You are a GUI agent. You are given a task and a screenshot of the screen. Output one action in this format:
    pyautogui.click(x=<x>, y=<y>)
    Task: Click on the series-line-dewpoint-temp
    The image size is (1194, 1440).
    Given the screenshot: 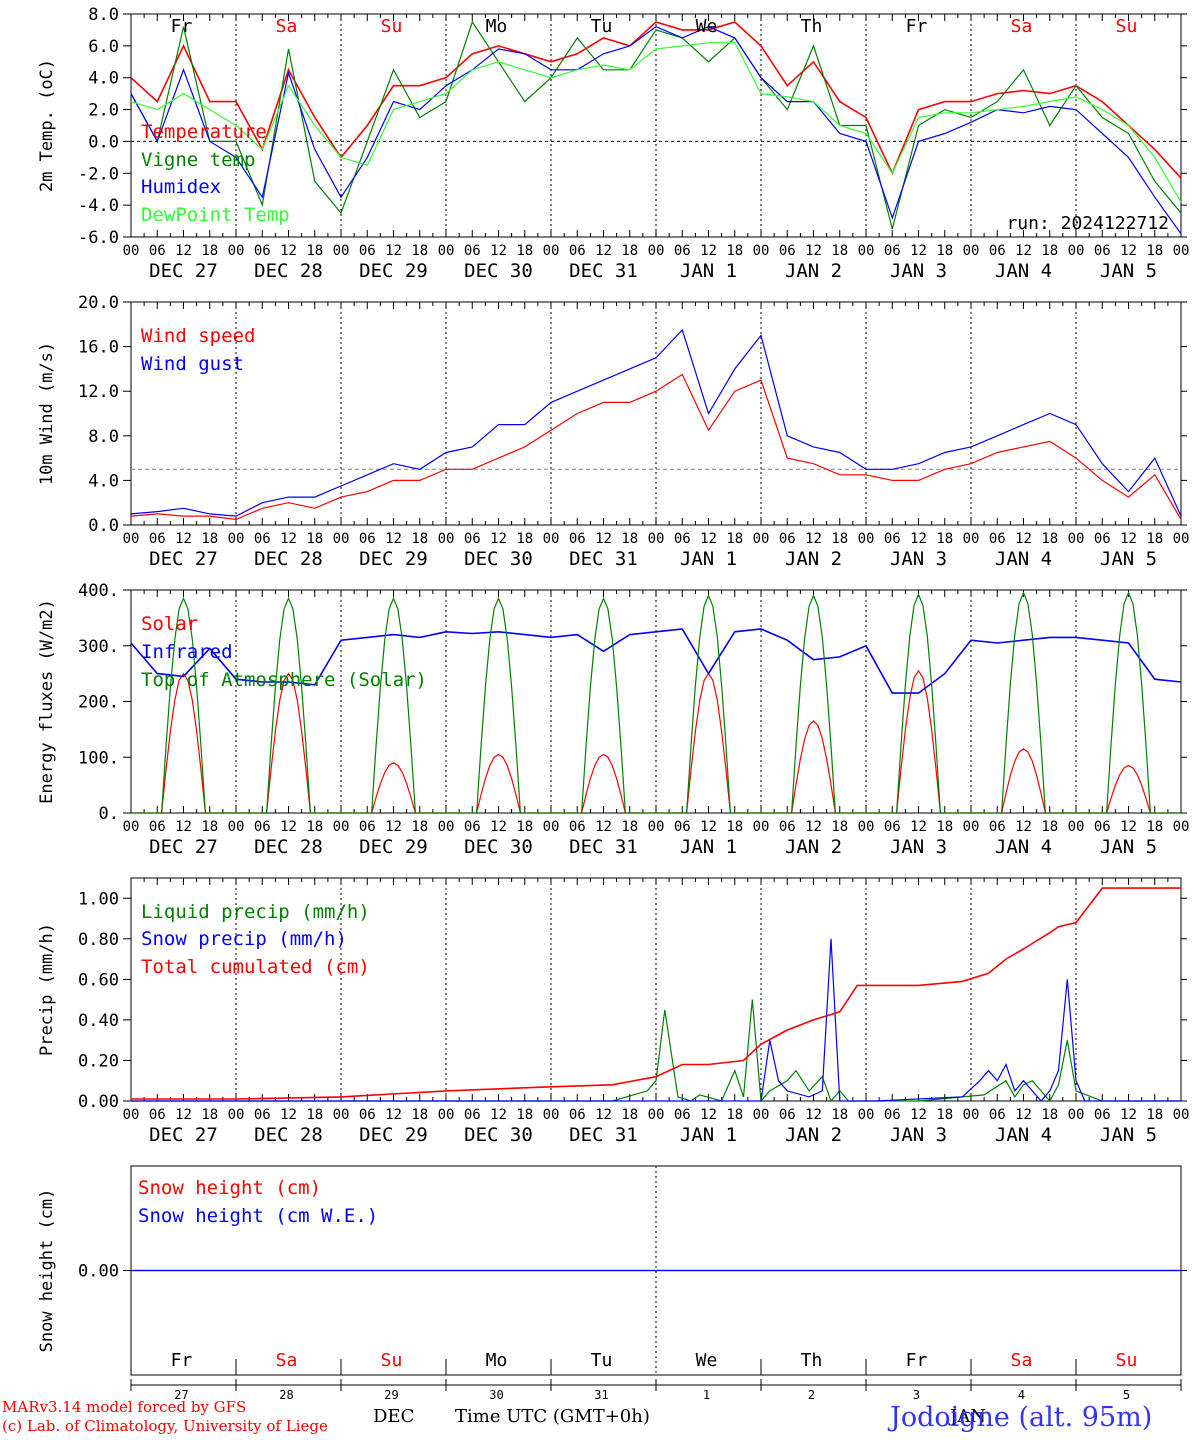 What is the action you would take?
    pyautogui.click(x=656, y=122)
    